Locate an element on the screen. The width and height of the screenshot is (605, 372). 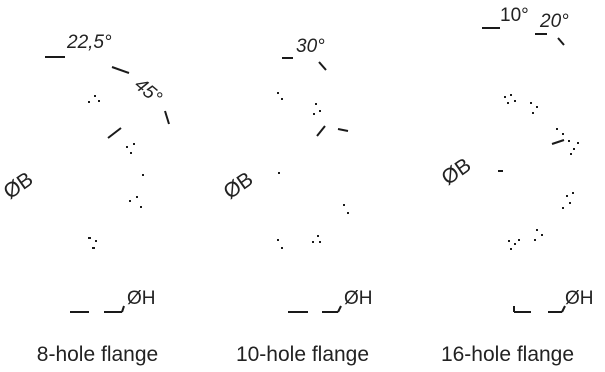
flange-8-hole-drawing is located at coordinates (107, 184).